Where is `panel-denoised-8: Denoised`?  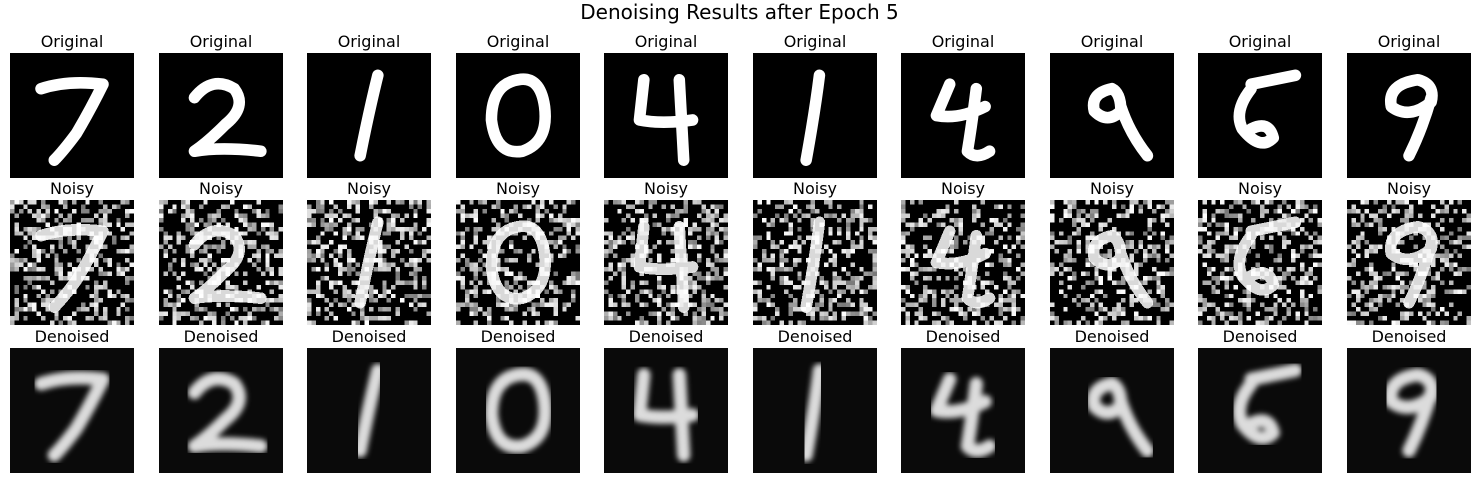 panel-denoised-8: Denoised is located at coordinates (1112, 400).